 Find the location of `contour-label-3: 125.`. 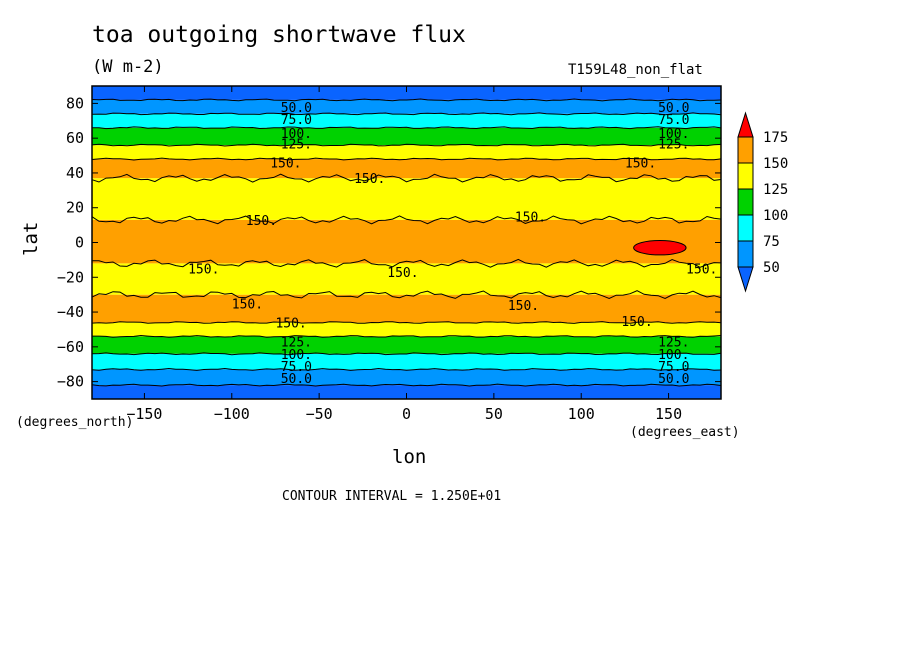

contour-label-3: 125. is located at coordinates (296, 144).